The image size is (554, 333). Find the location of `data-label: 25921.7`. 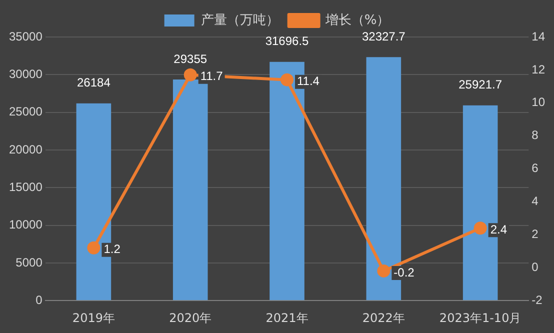

data-label: 25921.7 is located at coordinates (480, 85).